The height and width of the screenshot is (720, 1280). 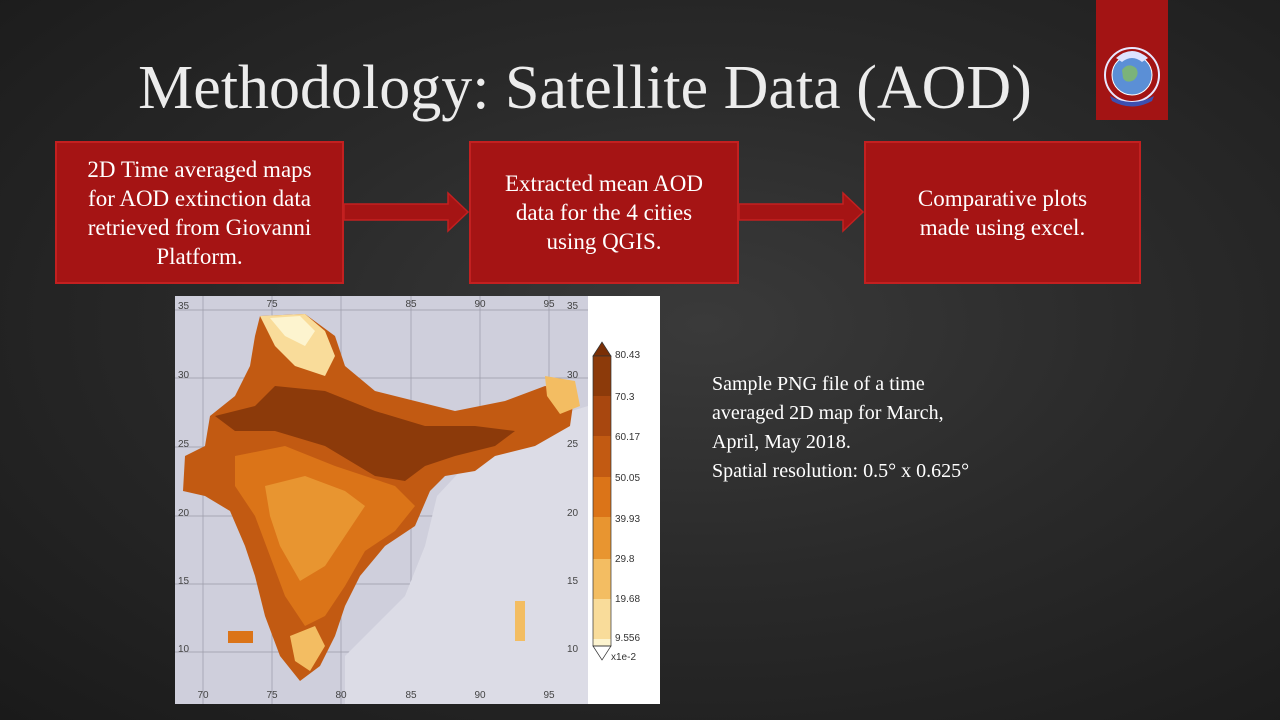 I want to click on flow-step-text: retrieved from Giovanni, so click(x=199, y=227).